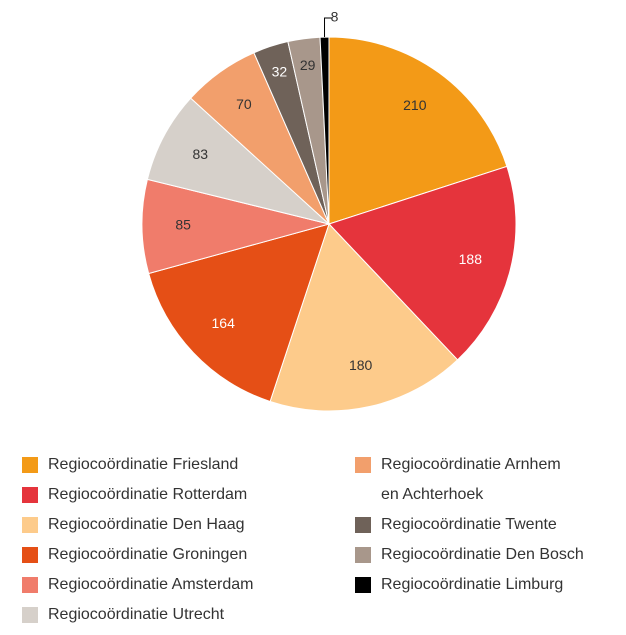 Image resolution: width=626 pixels, height=635 pixels. Describe the element at coordinates (151, 584) in the screenshot. I see `legend-label: Regiocoördinatie Amsterdam` at that location.